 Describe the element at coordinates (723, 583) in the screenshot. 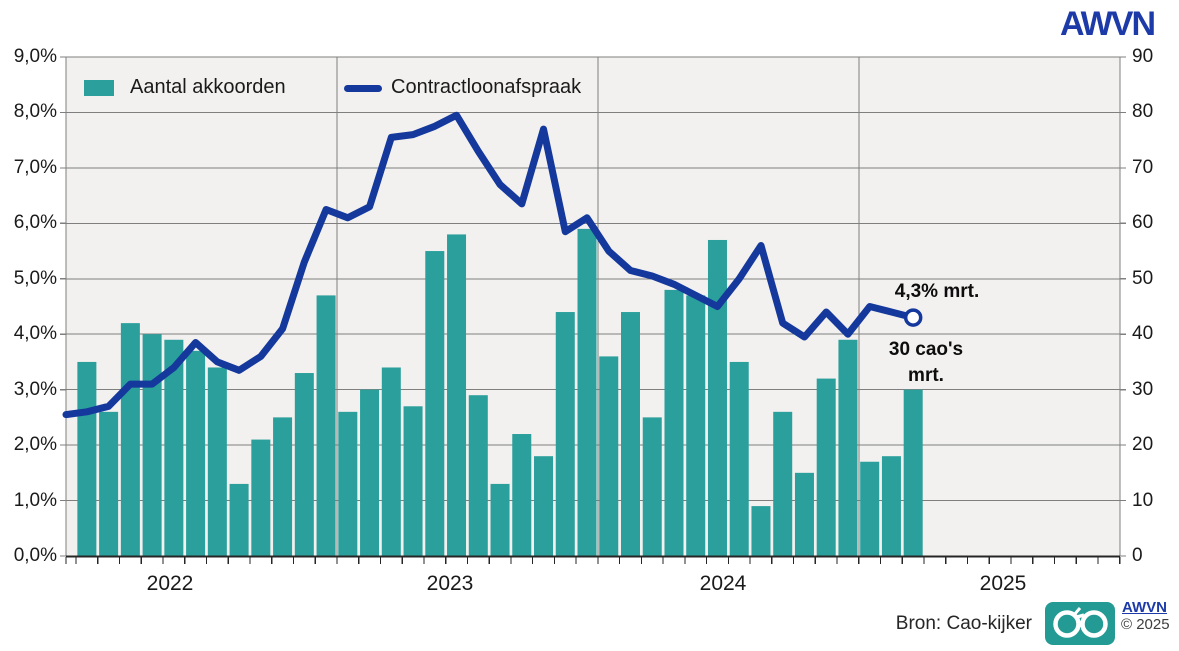

I see `year-label-2024: 2024` at that location.